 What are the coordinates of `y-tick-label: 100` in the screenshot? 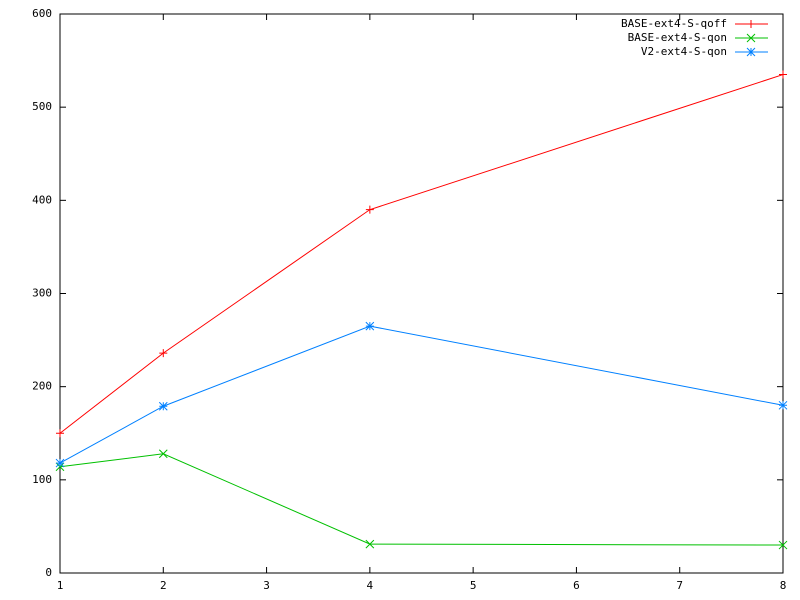 It's located at (42, 479).